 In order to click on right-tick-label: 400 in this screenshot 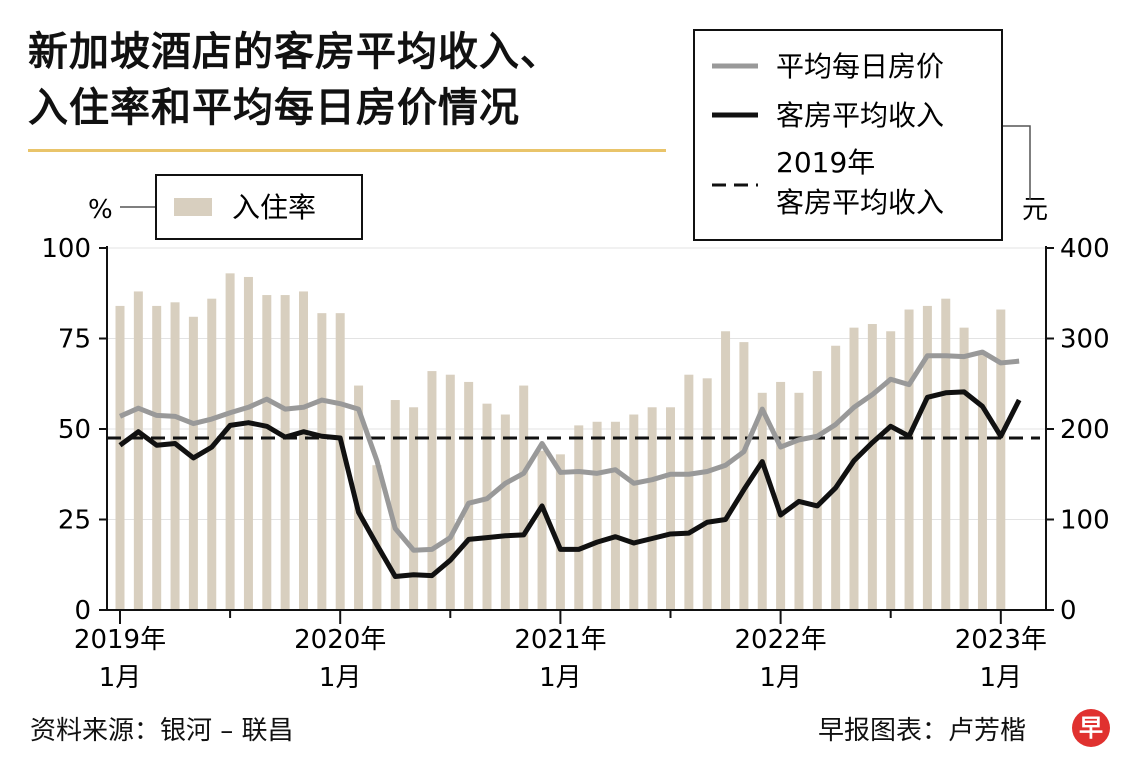, I will do `click(1085, 249)`.